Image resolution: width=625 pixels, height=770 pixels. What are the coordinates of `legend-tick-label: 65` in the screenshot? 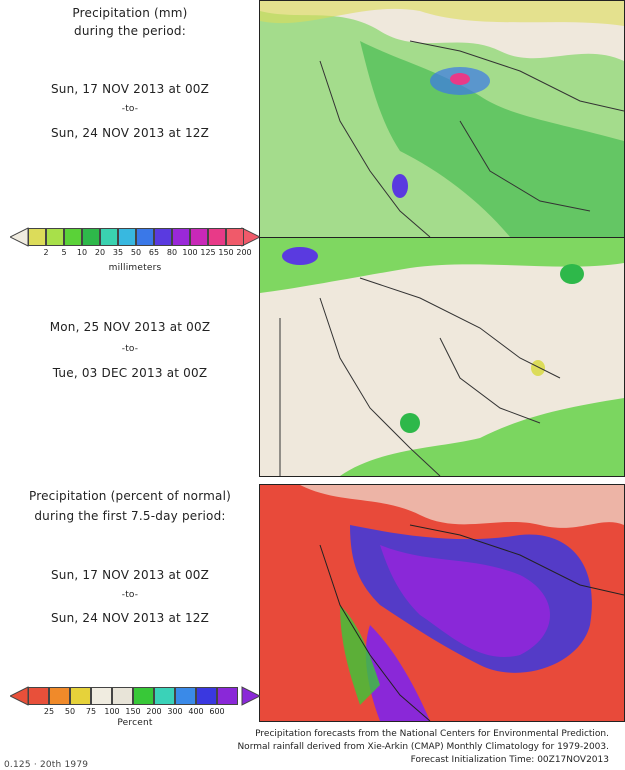 It's located at (154, 252).